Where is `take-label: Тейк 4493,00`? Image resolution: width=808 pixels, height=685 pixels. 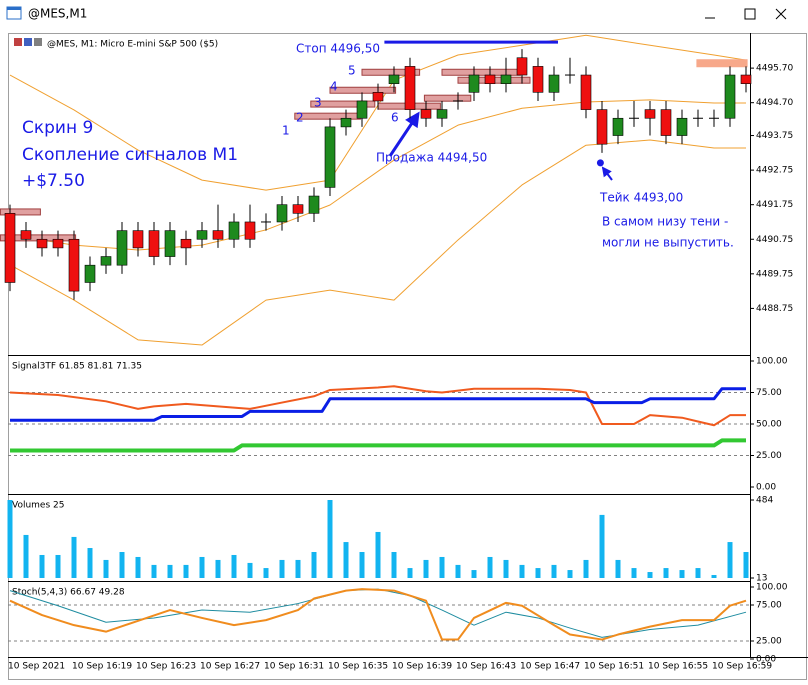
take-label: Тейк 4493,00 is located at coordinates (641, 198).